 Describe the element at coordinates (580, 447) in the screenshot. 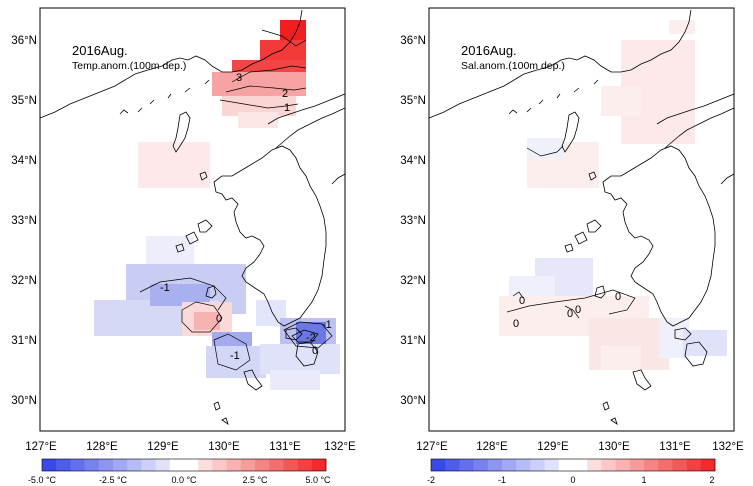

I see `right-x-axis: 127°E 128°E 129°E 130°E 131°E 132°E` at that location.